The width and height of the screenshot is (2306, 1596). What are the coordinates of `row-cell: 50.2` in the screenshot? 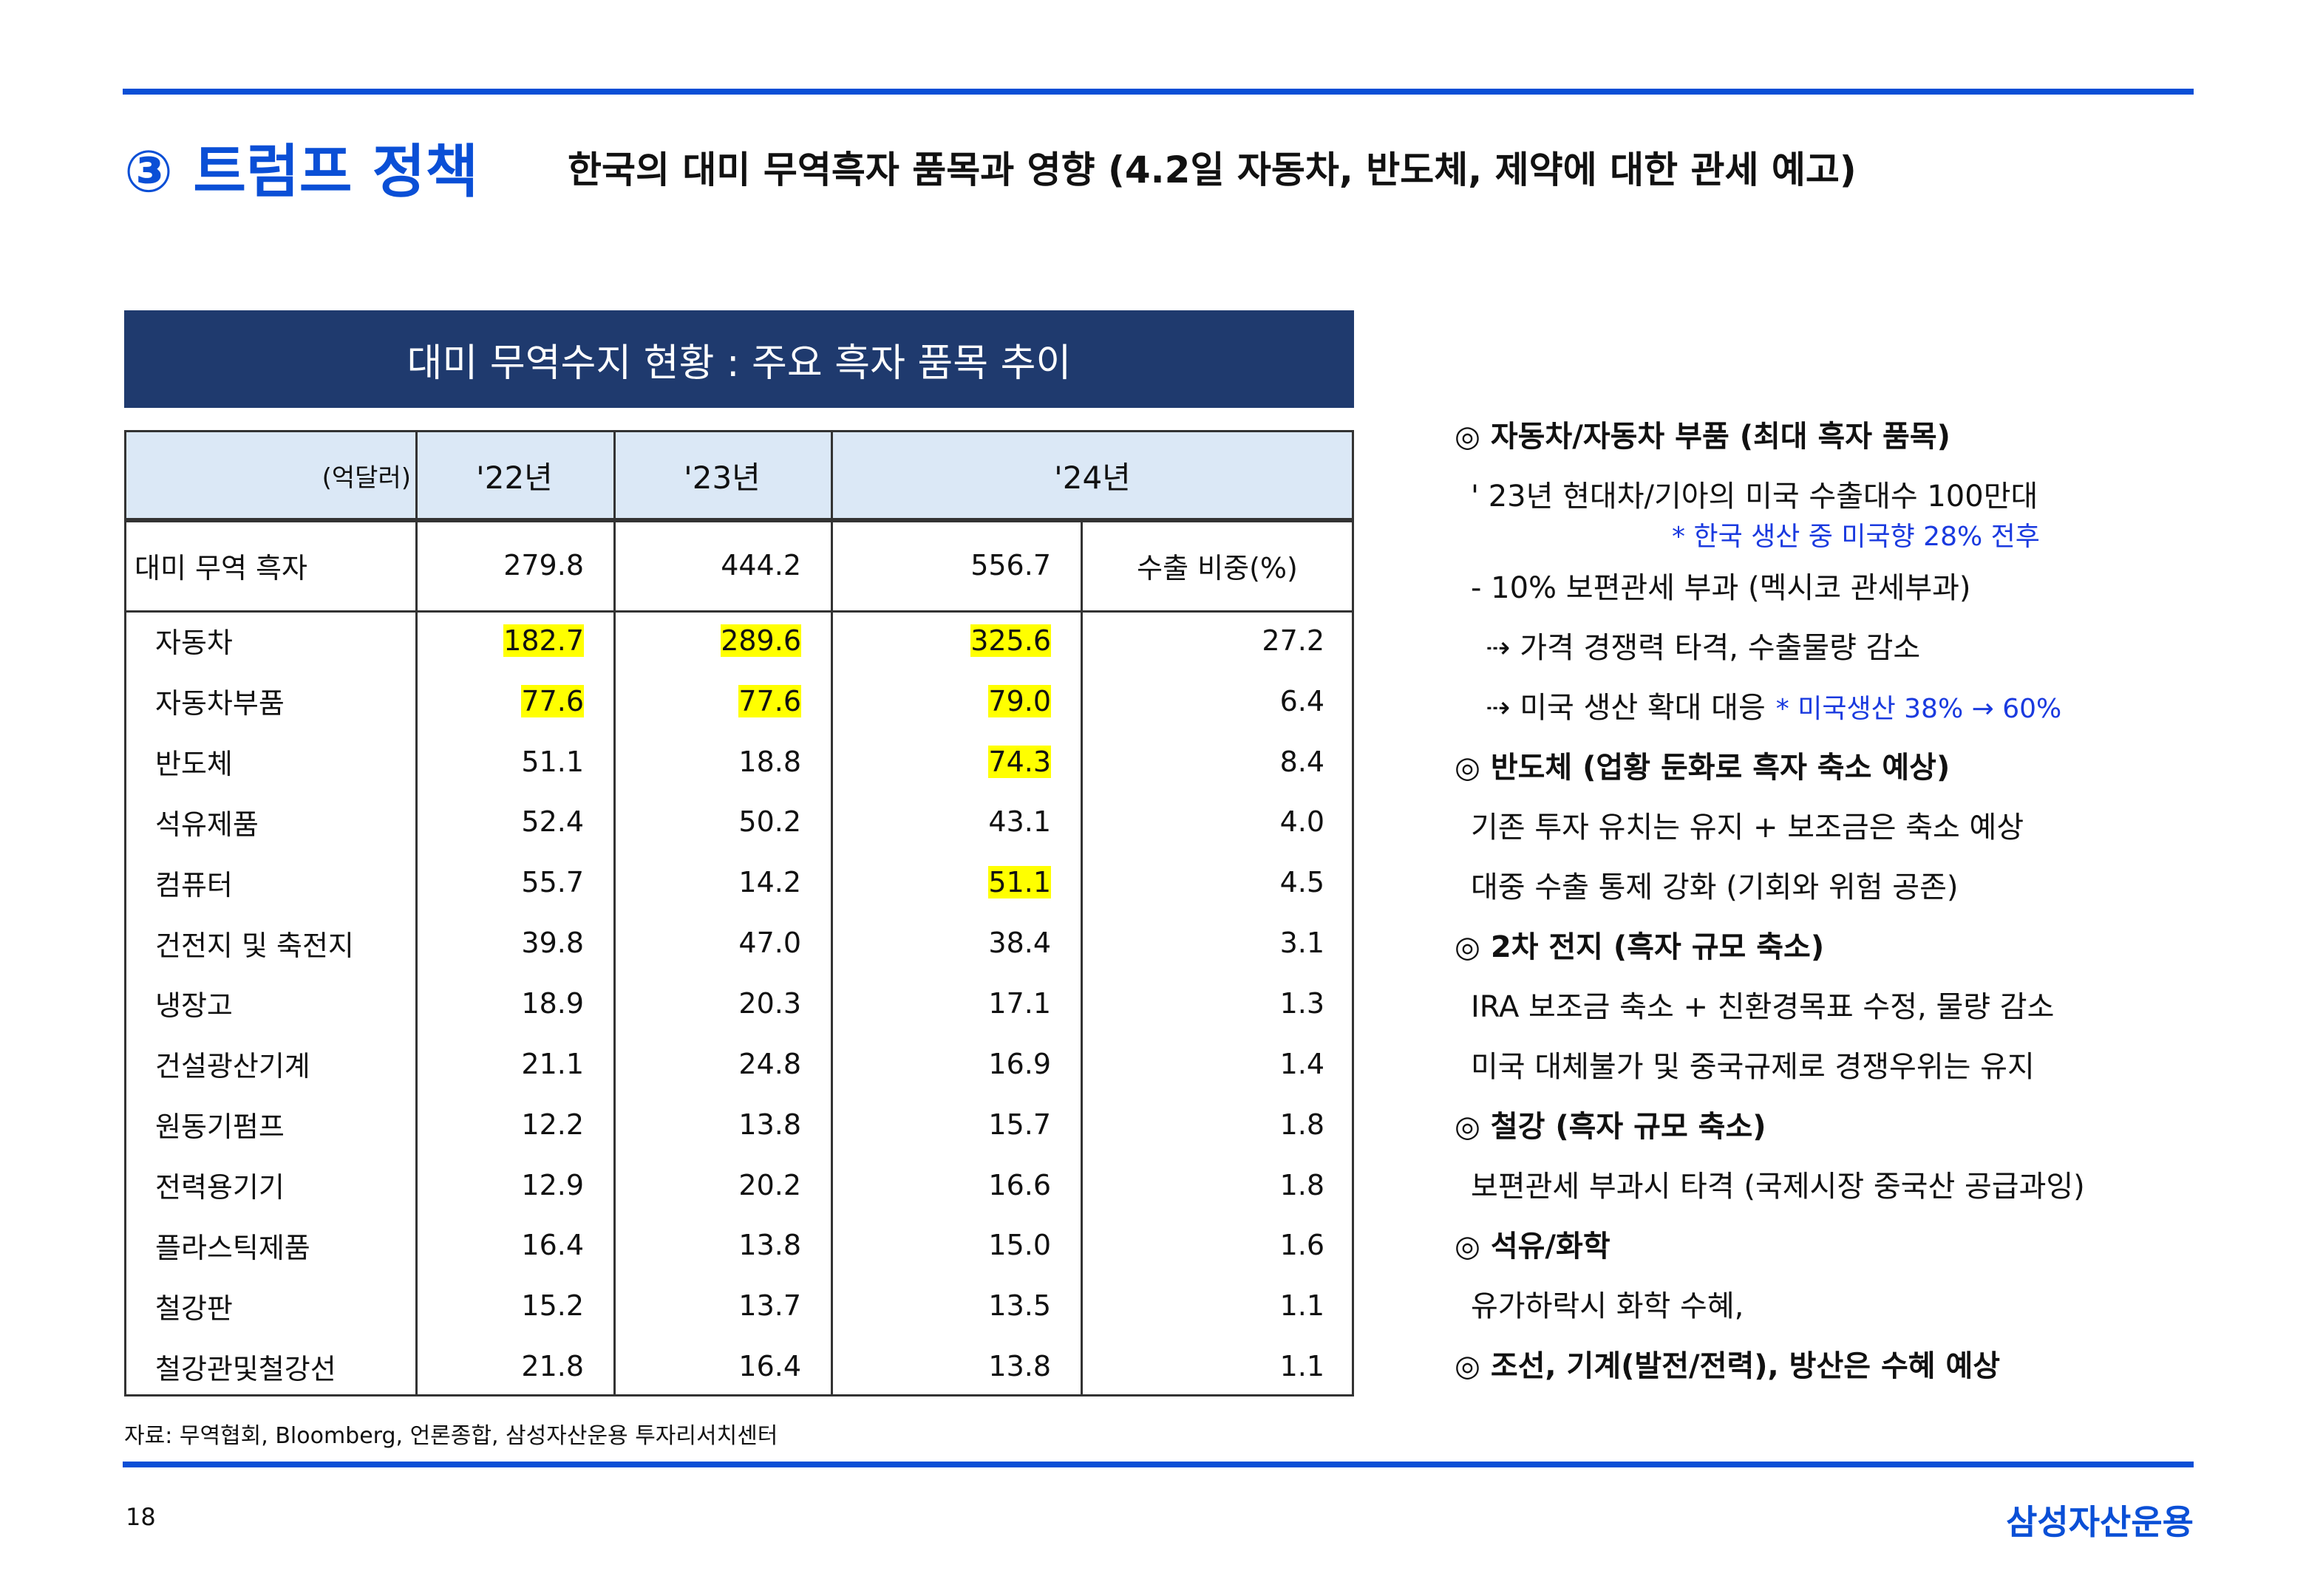 It's located at (707, 822).